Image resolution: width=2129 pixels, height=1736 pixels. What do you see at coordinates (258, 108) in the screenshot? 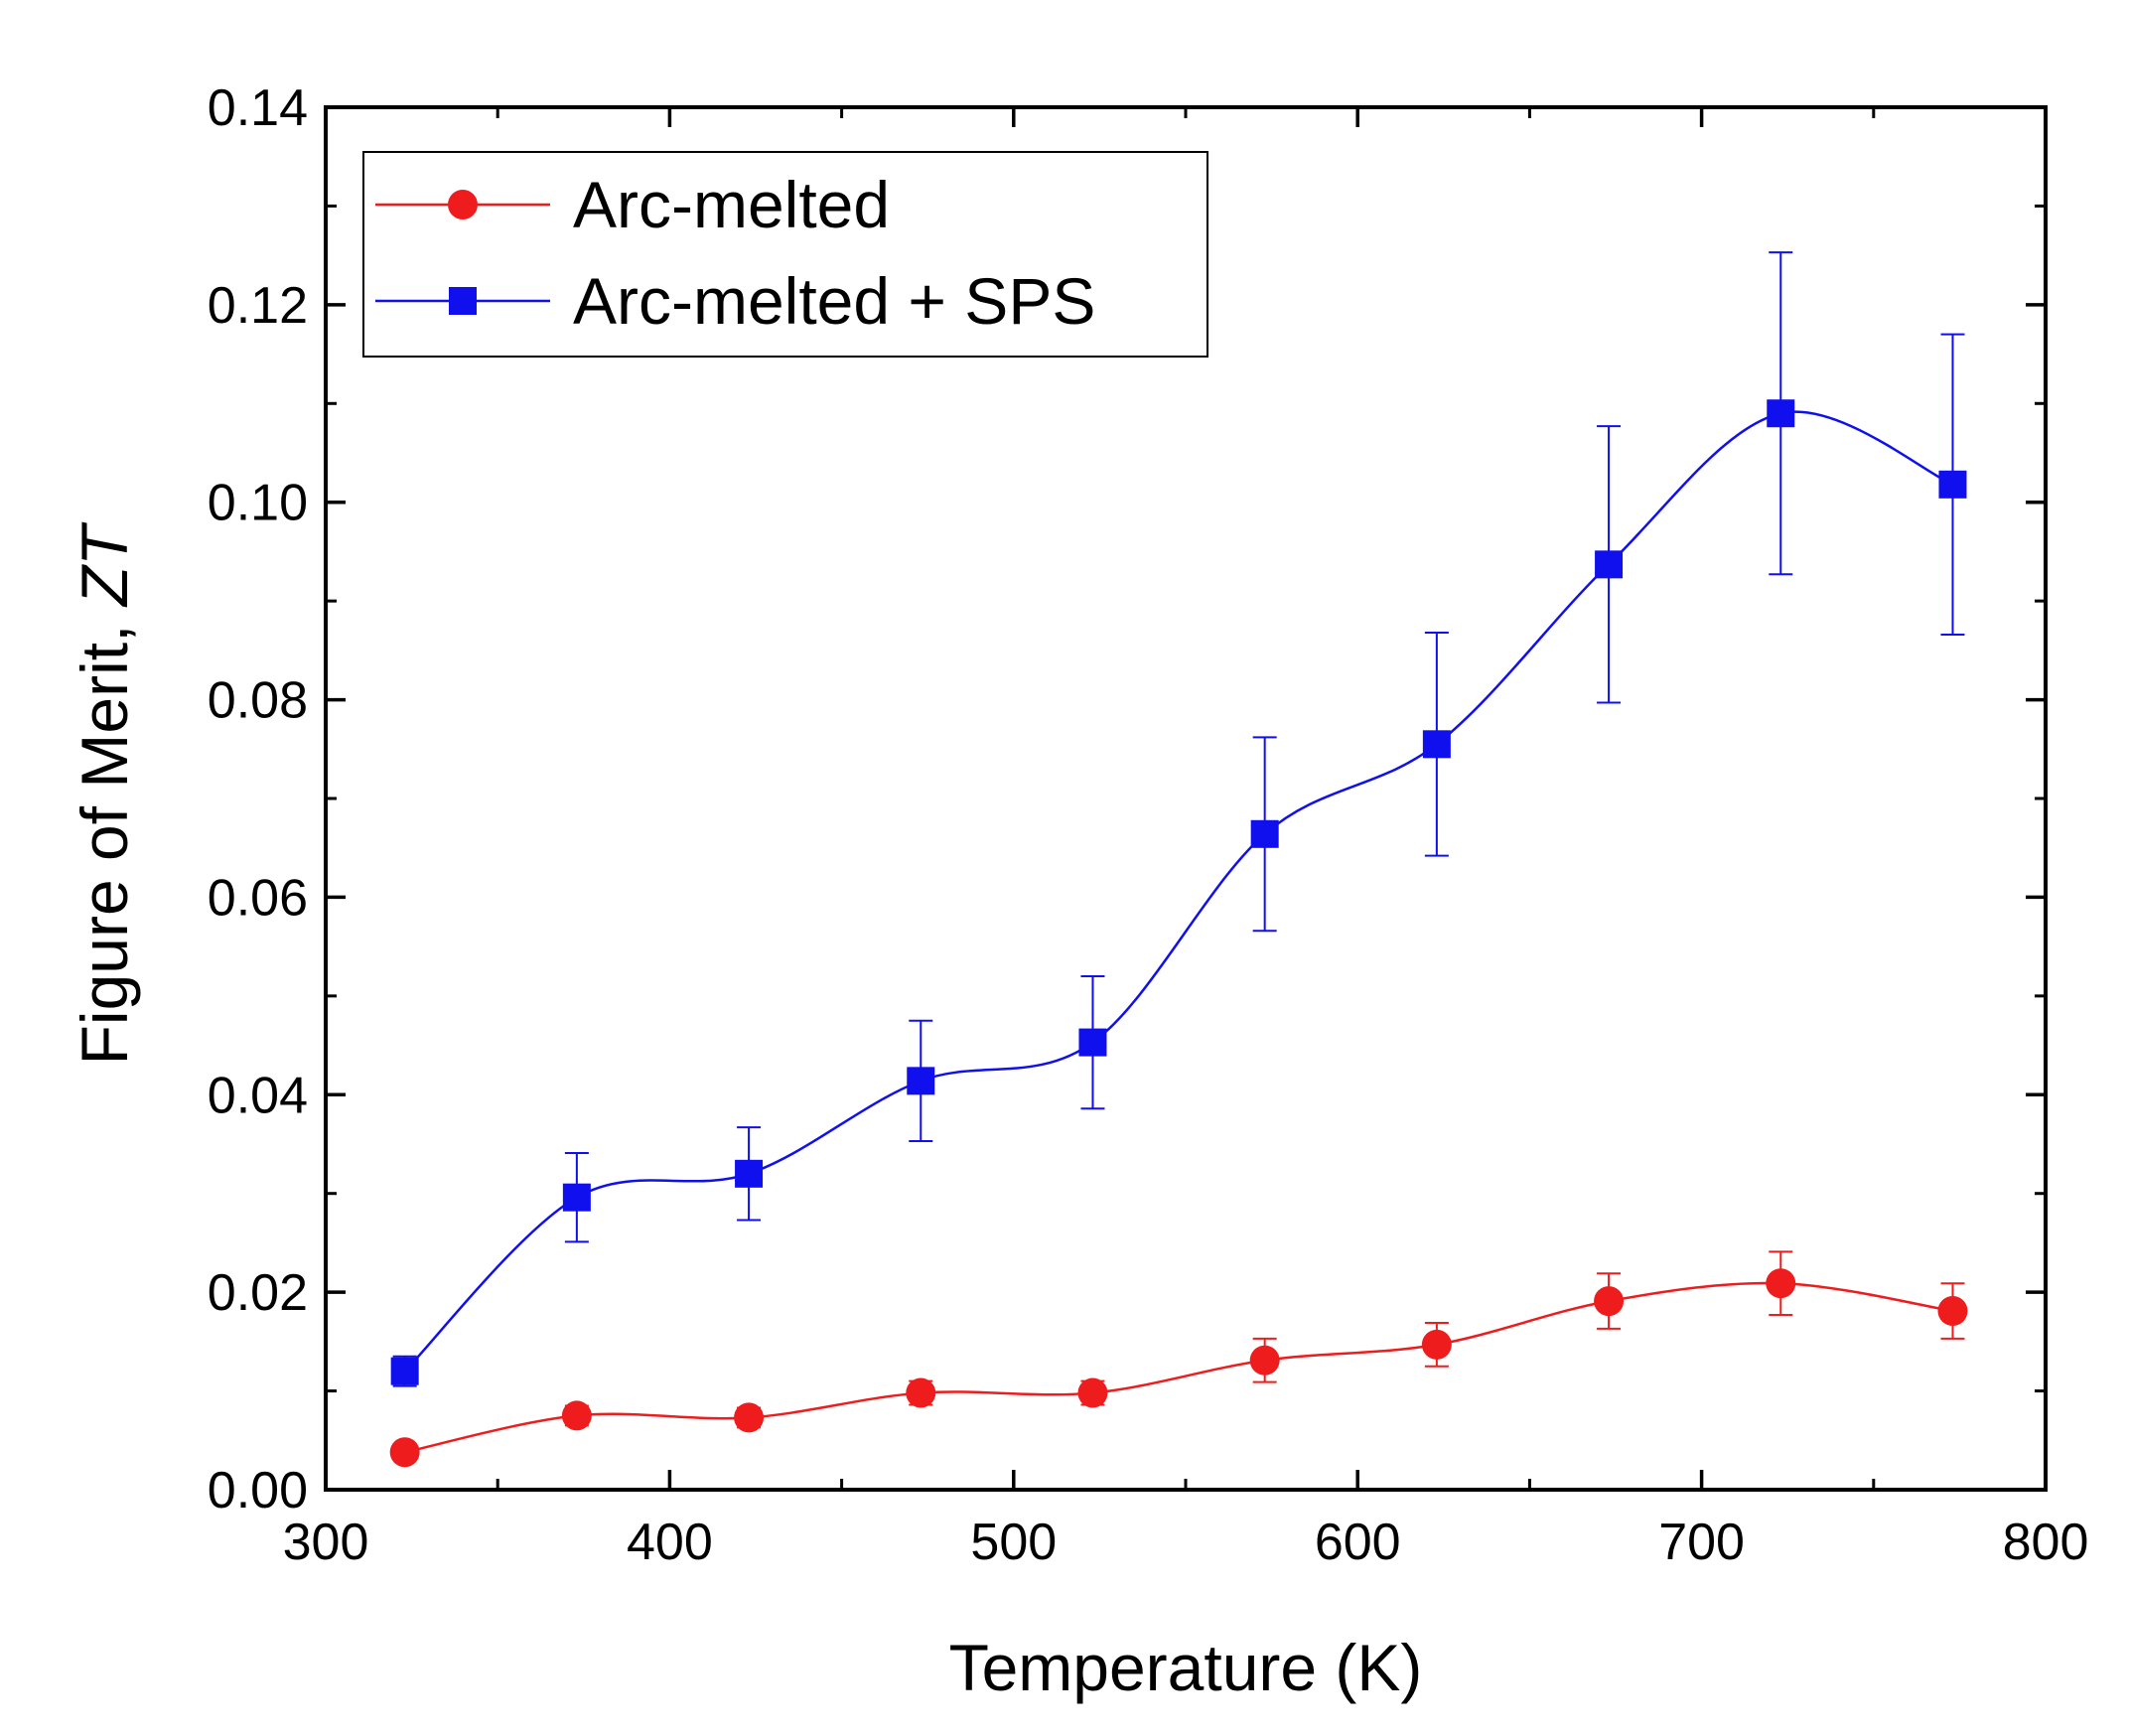
I see `y-tick-label: 0.14` at bounding box center [258, 108].